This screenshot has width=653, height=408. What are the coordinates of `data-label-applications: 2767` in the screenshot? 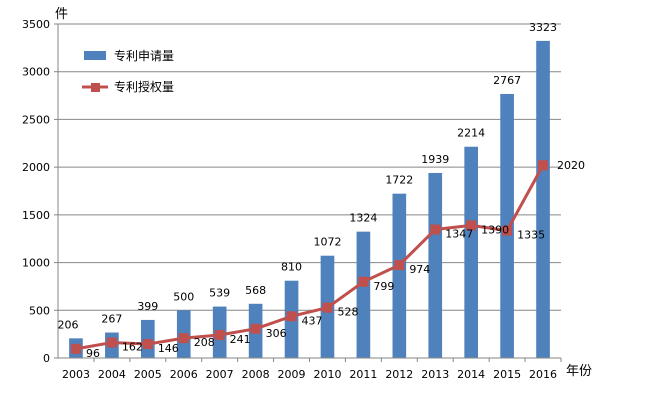 It's located at (507, 80).